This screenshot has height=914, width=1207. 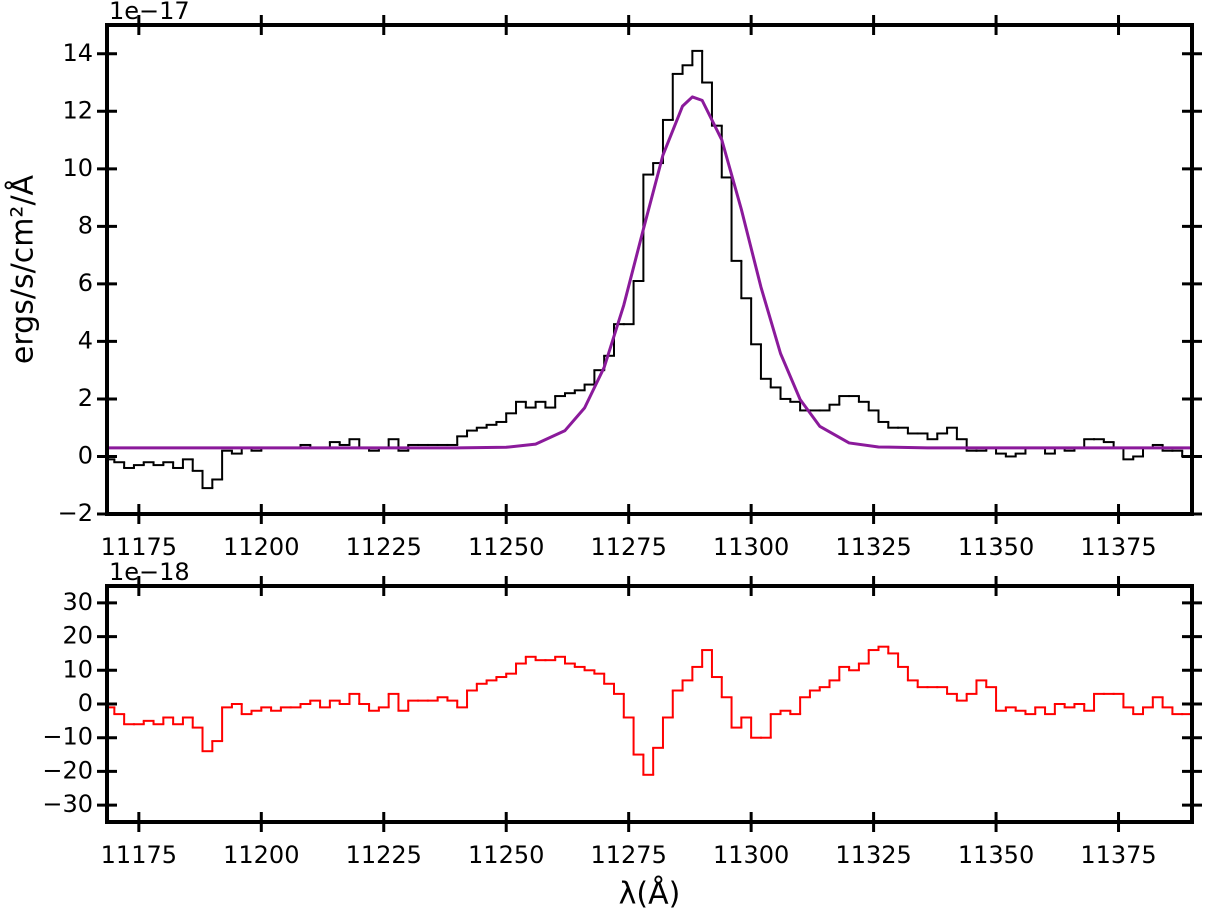 I want to click on y-tick-label: −10, so click(x=67, y=737).